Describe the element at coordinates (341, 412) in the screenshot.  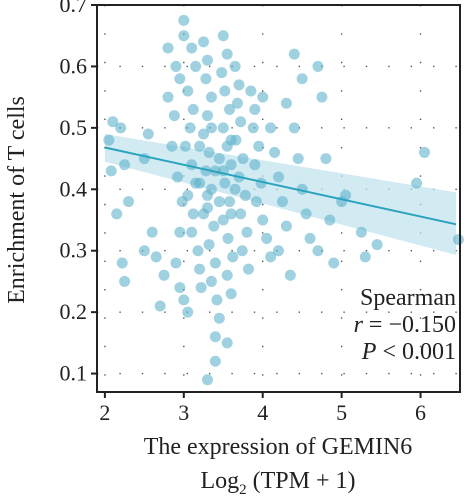
I see `x-tick-label: 5` at that location.